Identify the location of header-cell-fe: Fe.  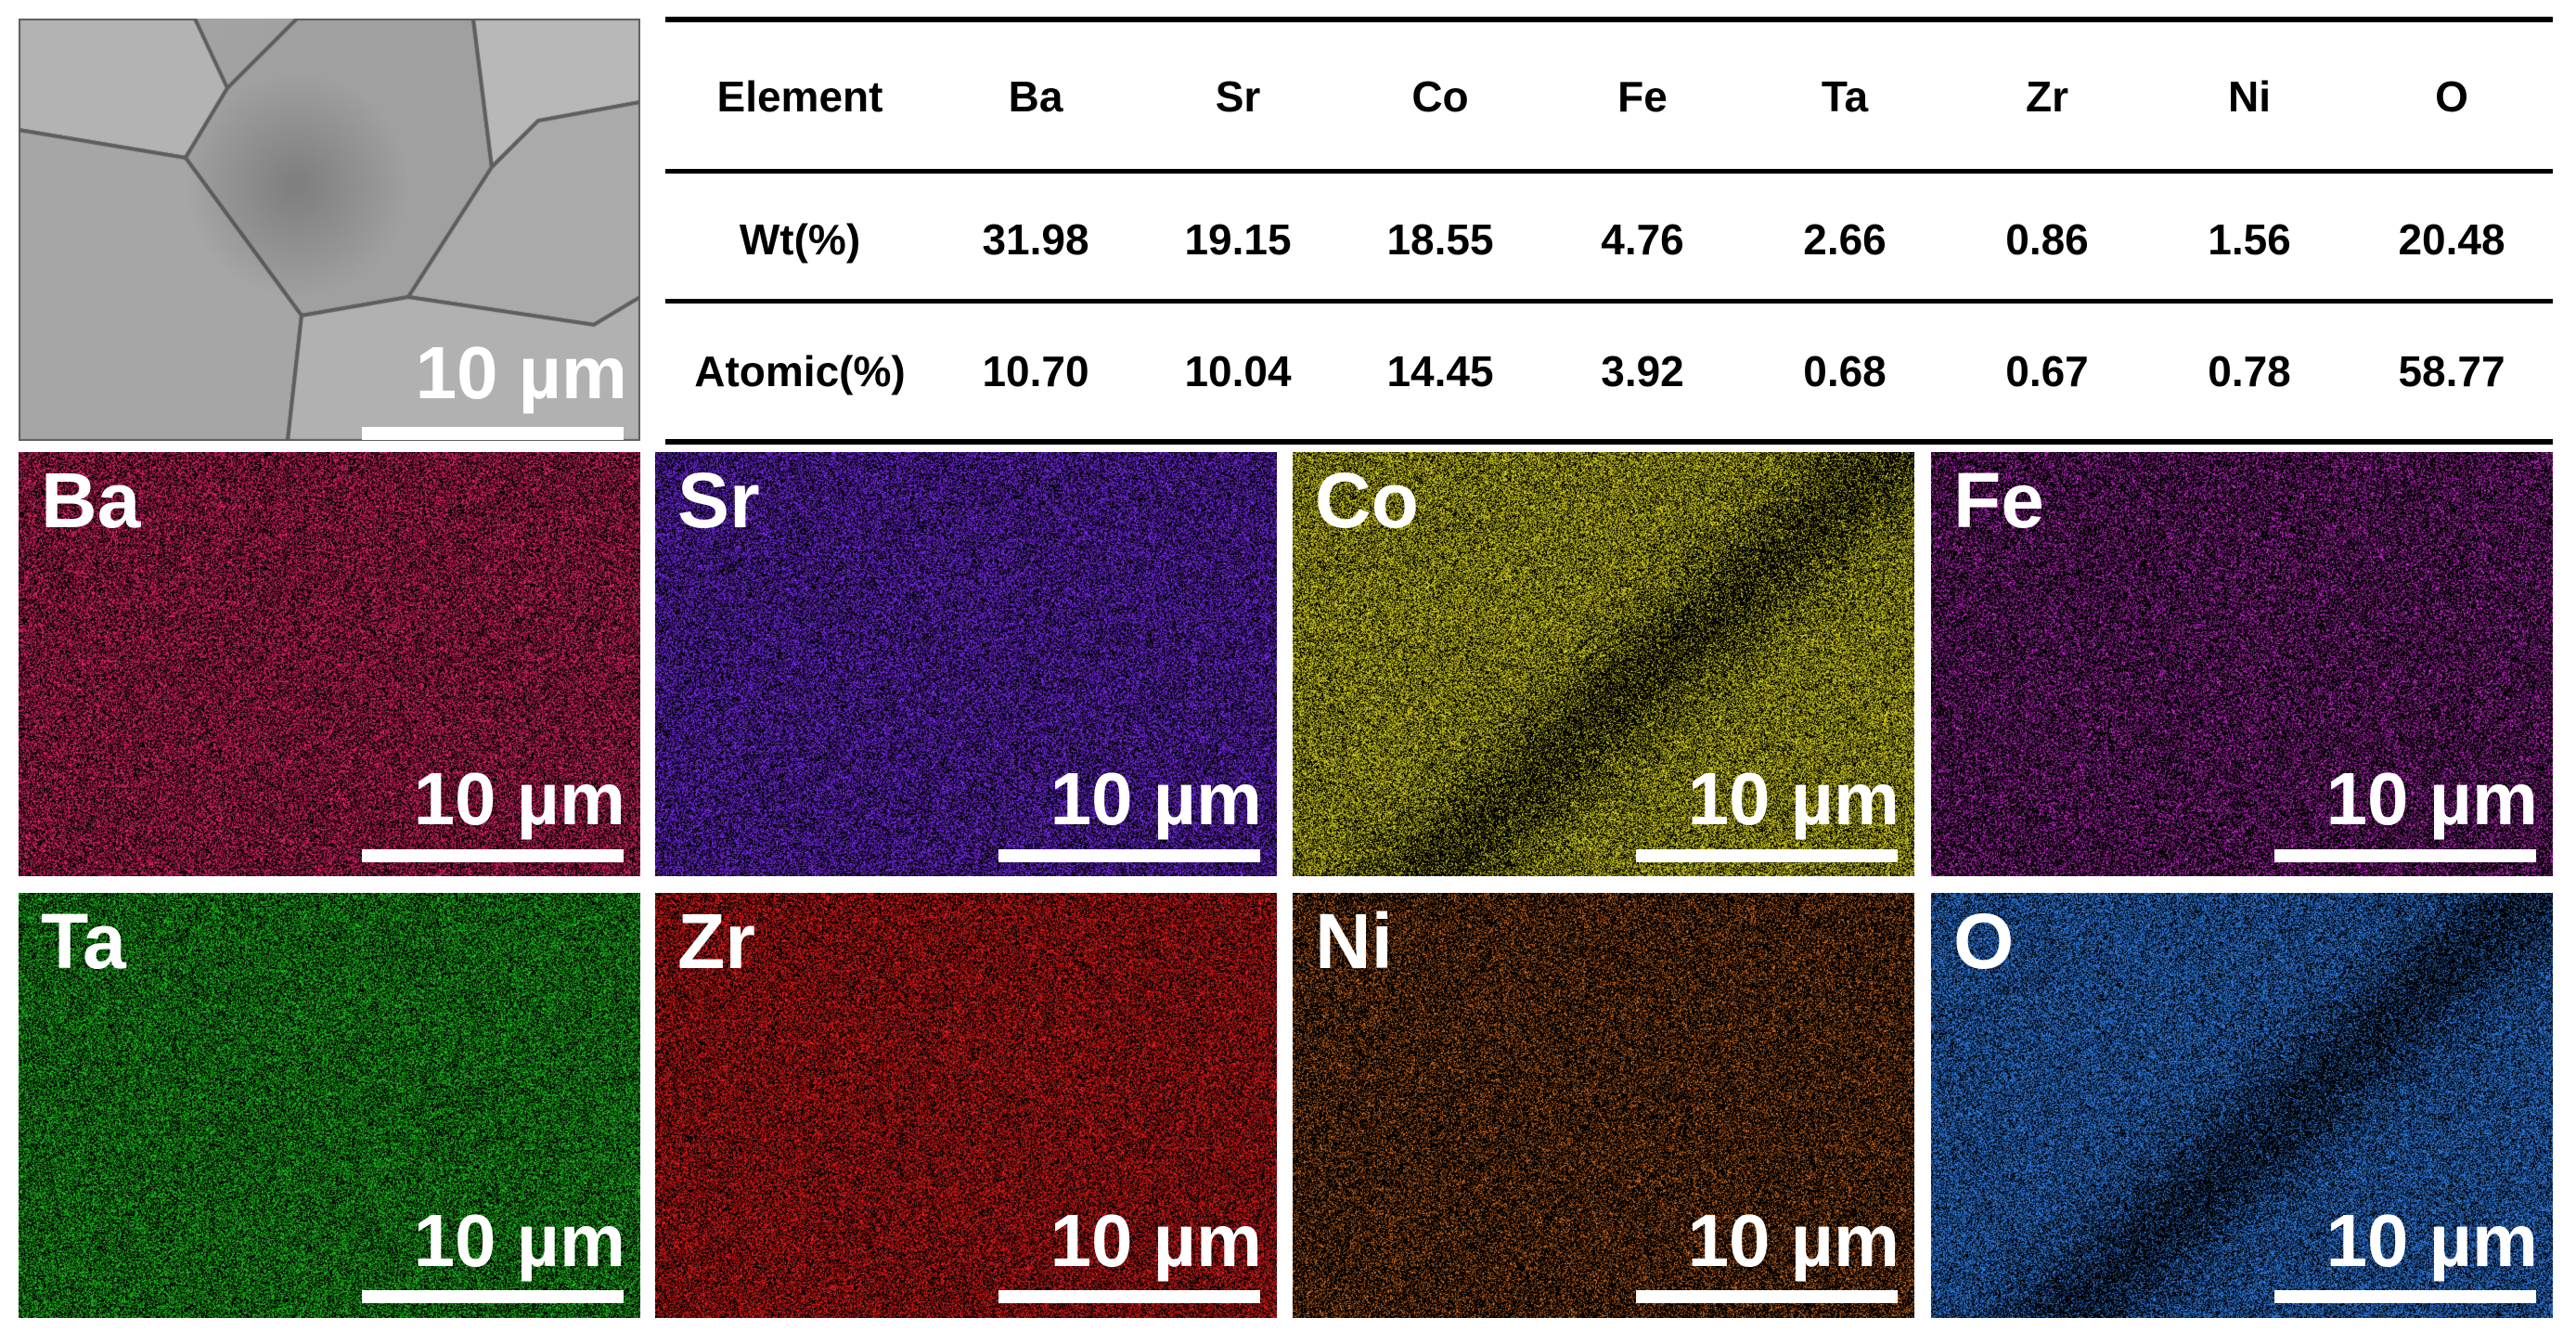
(1643, 96).